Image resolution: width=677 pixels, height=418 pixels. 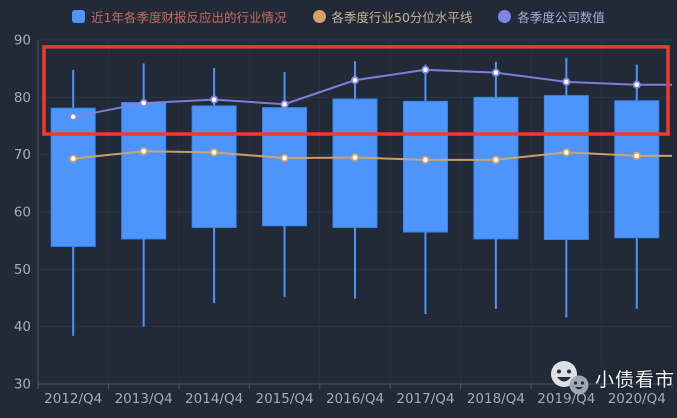 What do you see at coordinates (22, 385) in the screenshot?
I see `y-axis-tick-label: 30` at bounding box center [22, 385].